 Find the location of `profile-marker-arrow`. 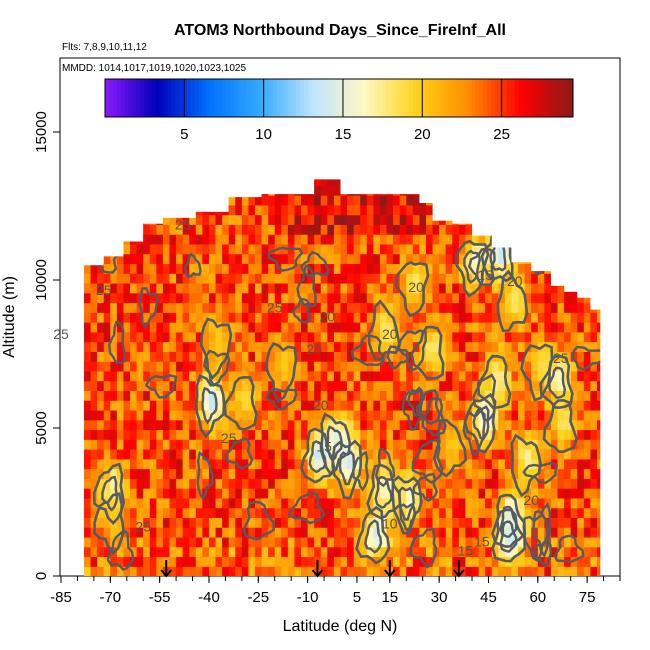

profile-marker-arrow is located at coordinates (317, 569).